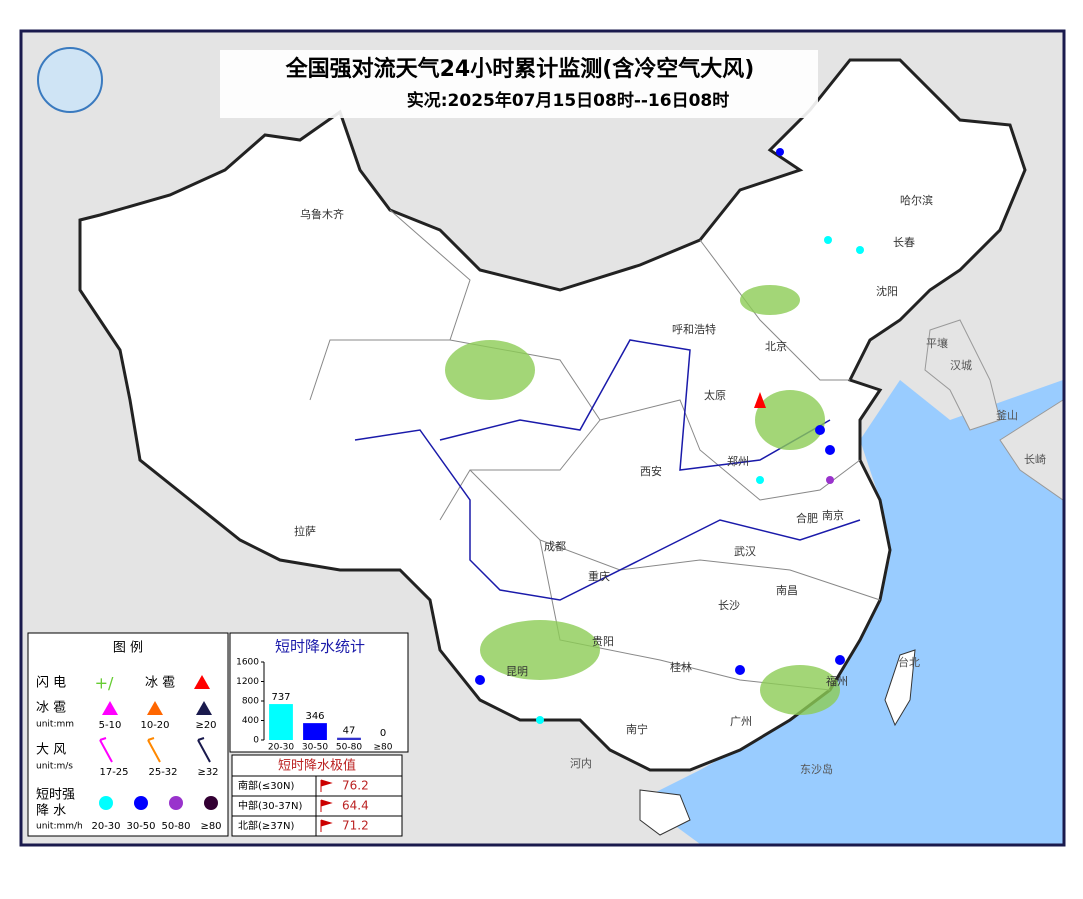  What do you see at coordinates (900, 688) in the screenshot?
I see `taiwan` at bounding box center [900, 688].